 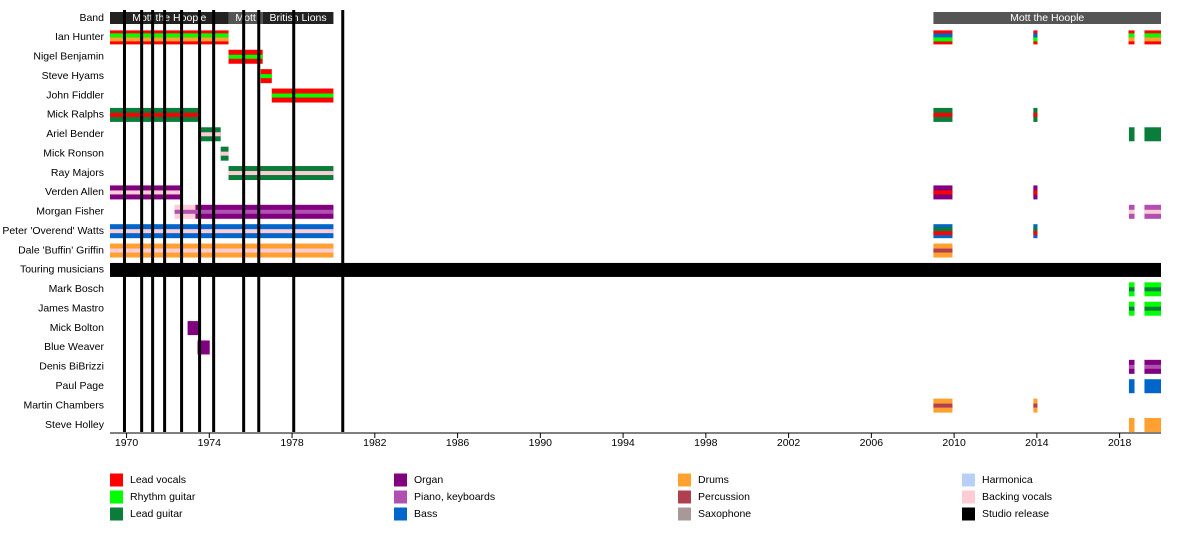 I want to click on x-tick-label: 2014, so click(x=1037, y=443).